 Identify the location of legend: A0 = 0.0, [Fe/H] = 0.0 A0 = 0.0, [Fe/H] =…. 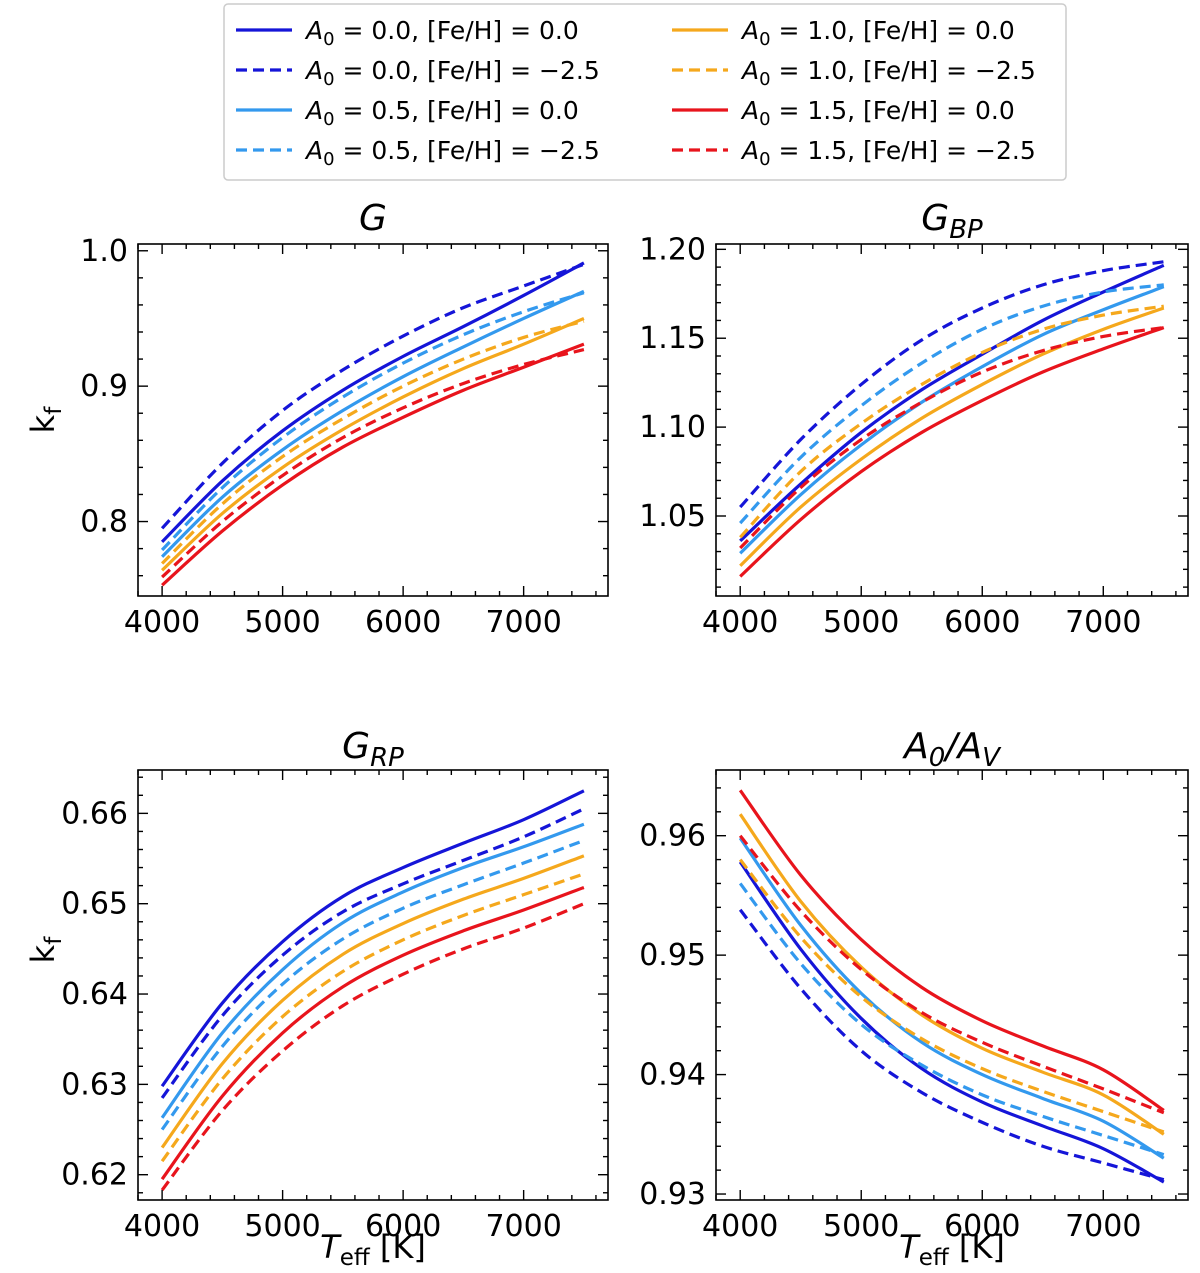
(645, 92).